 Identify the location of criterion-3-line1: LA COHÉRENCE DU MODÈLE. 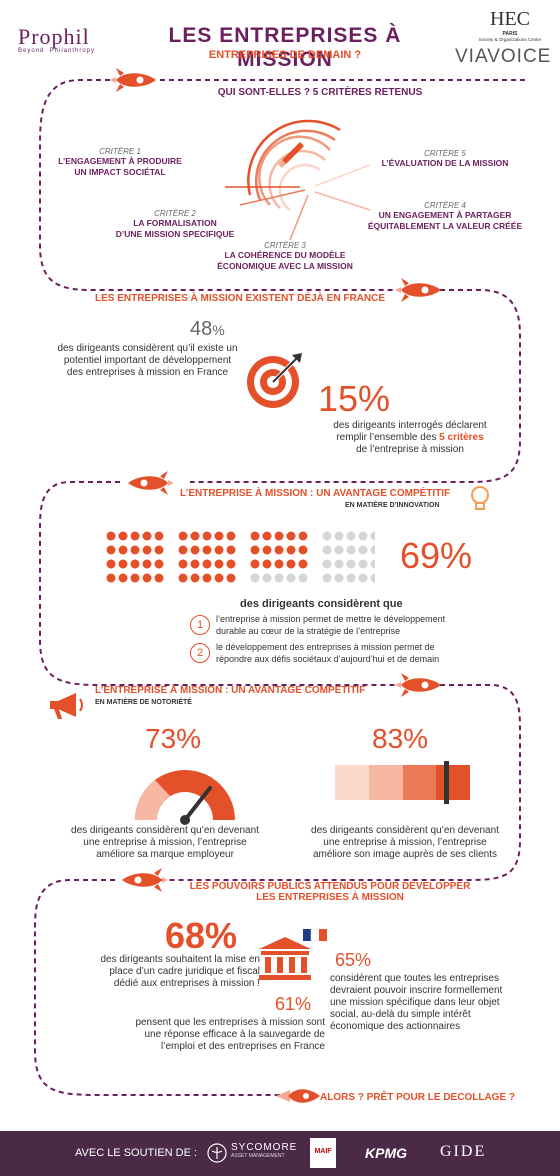
(285, 255).